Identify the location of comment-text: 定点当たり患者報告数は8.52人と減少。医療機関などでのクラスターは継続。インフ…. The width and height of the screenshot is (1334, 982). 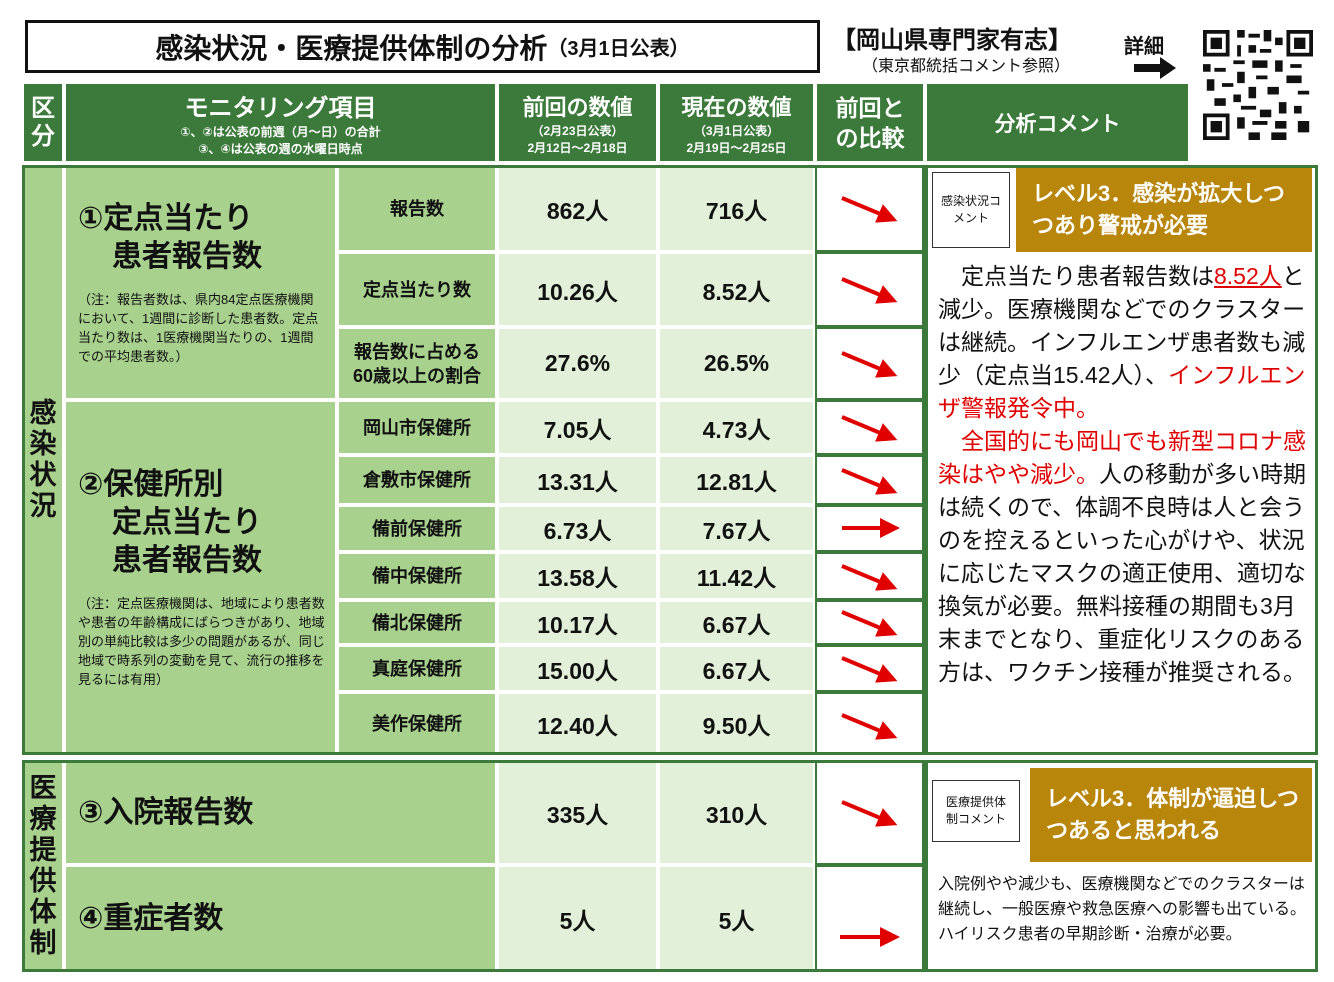
(1125, 506).